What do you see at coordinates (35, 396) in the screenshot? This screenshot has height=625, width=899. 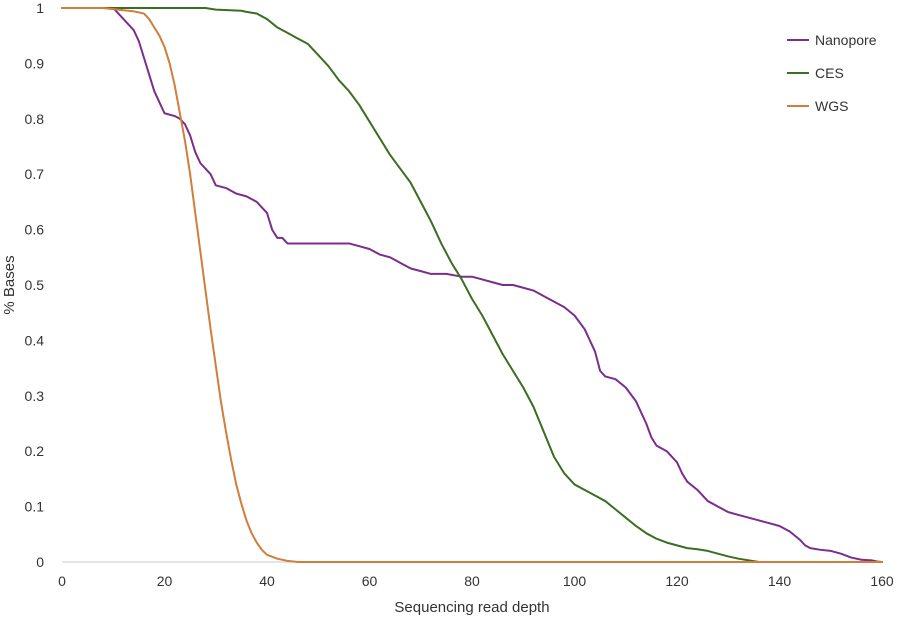 I see `y-tick-label: 0.3` at bounding box center [35, 396].